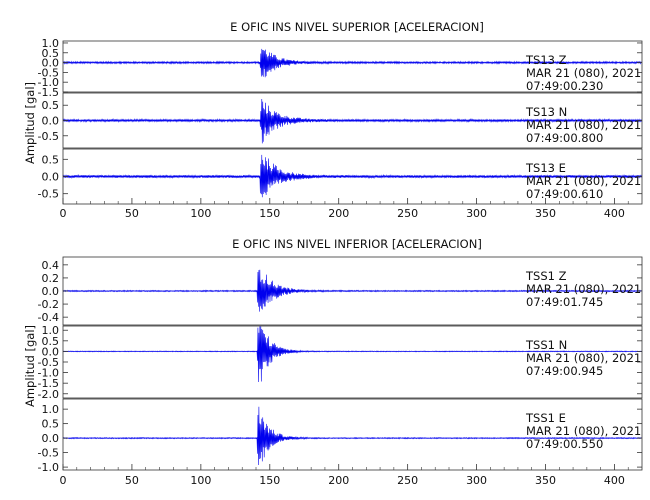  Describe the element at coordinates (546, 60) in the screenshot. I see `panel0-trace0-station-label: TS13 Z` at that location.